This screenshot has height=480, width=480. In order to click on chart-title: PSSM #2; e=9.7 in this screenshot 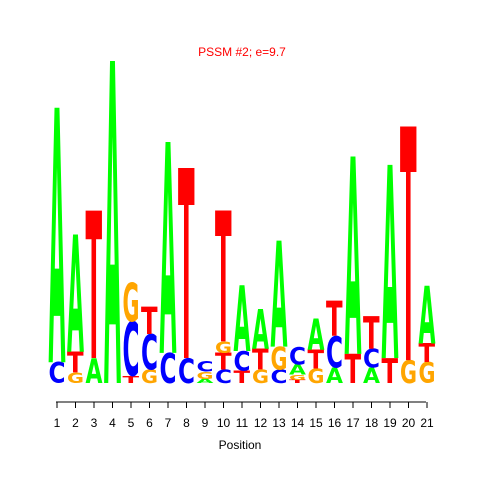, I will do `click(242, 52)`.